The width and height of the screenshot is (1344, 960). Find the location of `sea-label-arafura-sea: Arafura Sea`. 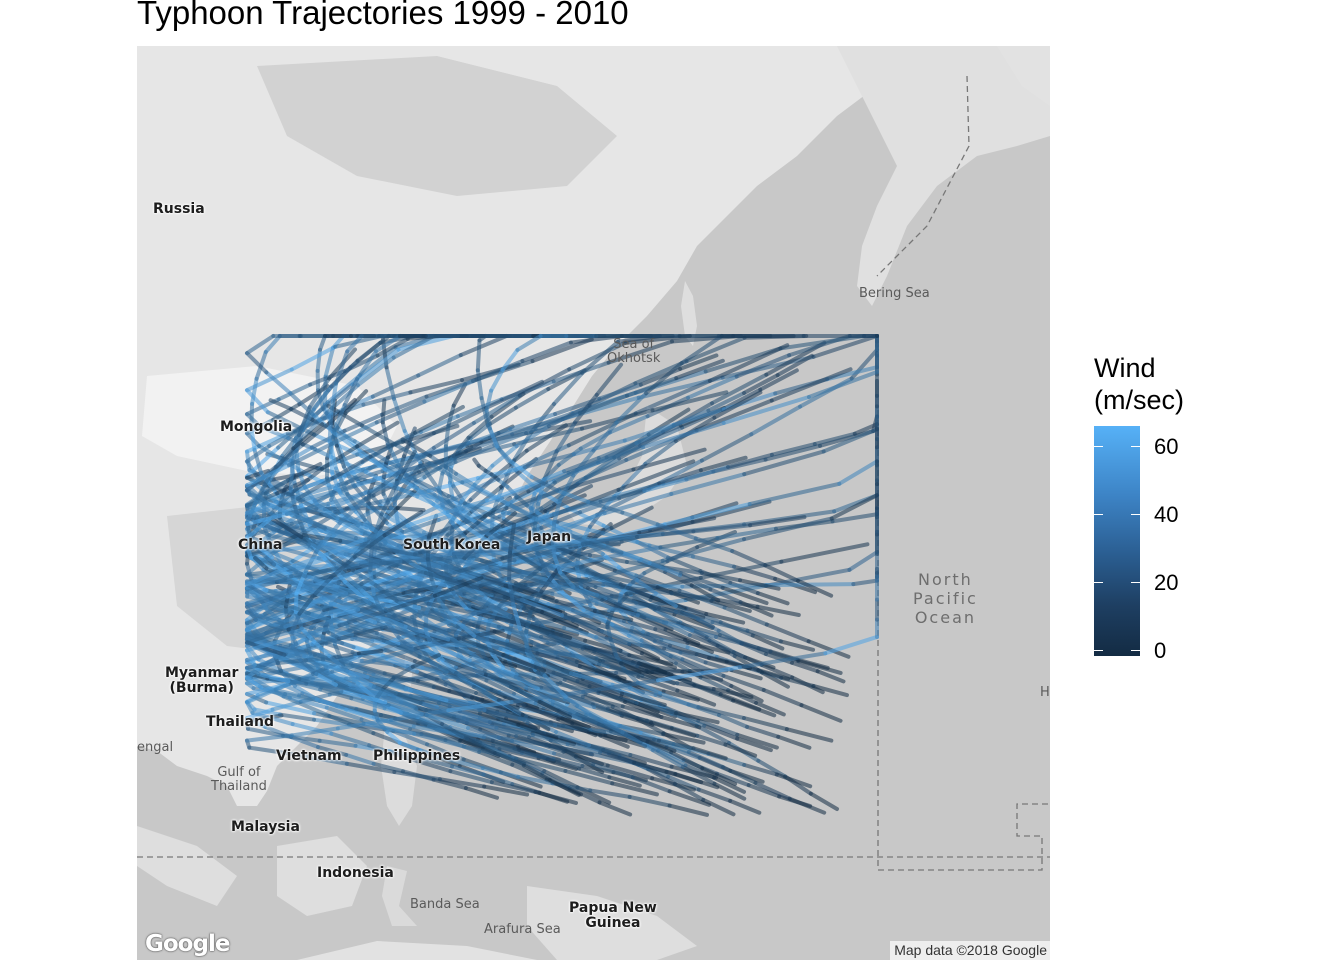

sea-label-arafura-sea: Arafura Sea is located at coordinates (522, 929).